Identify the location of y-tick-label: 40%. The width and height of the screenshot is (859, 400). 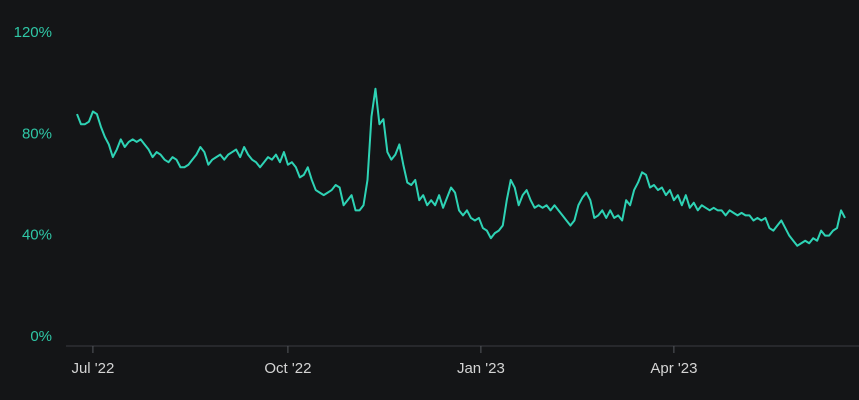
(37, 235).